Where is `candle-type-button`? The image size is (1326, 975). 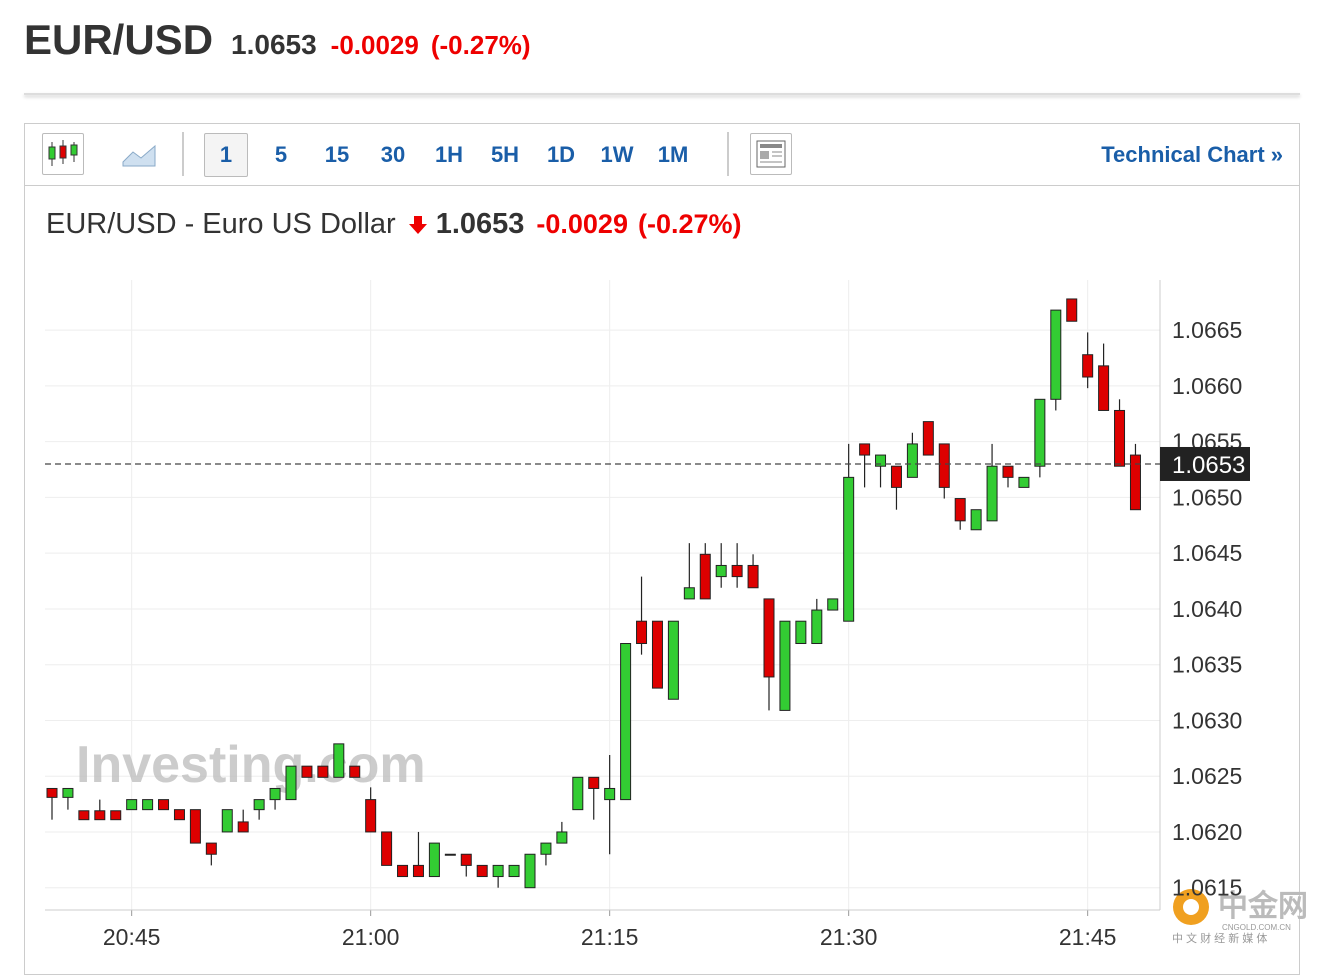 candle-type-button is located at coordinates (63, 154).